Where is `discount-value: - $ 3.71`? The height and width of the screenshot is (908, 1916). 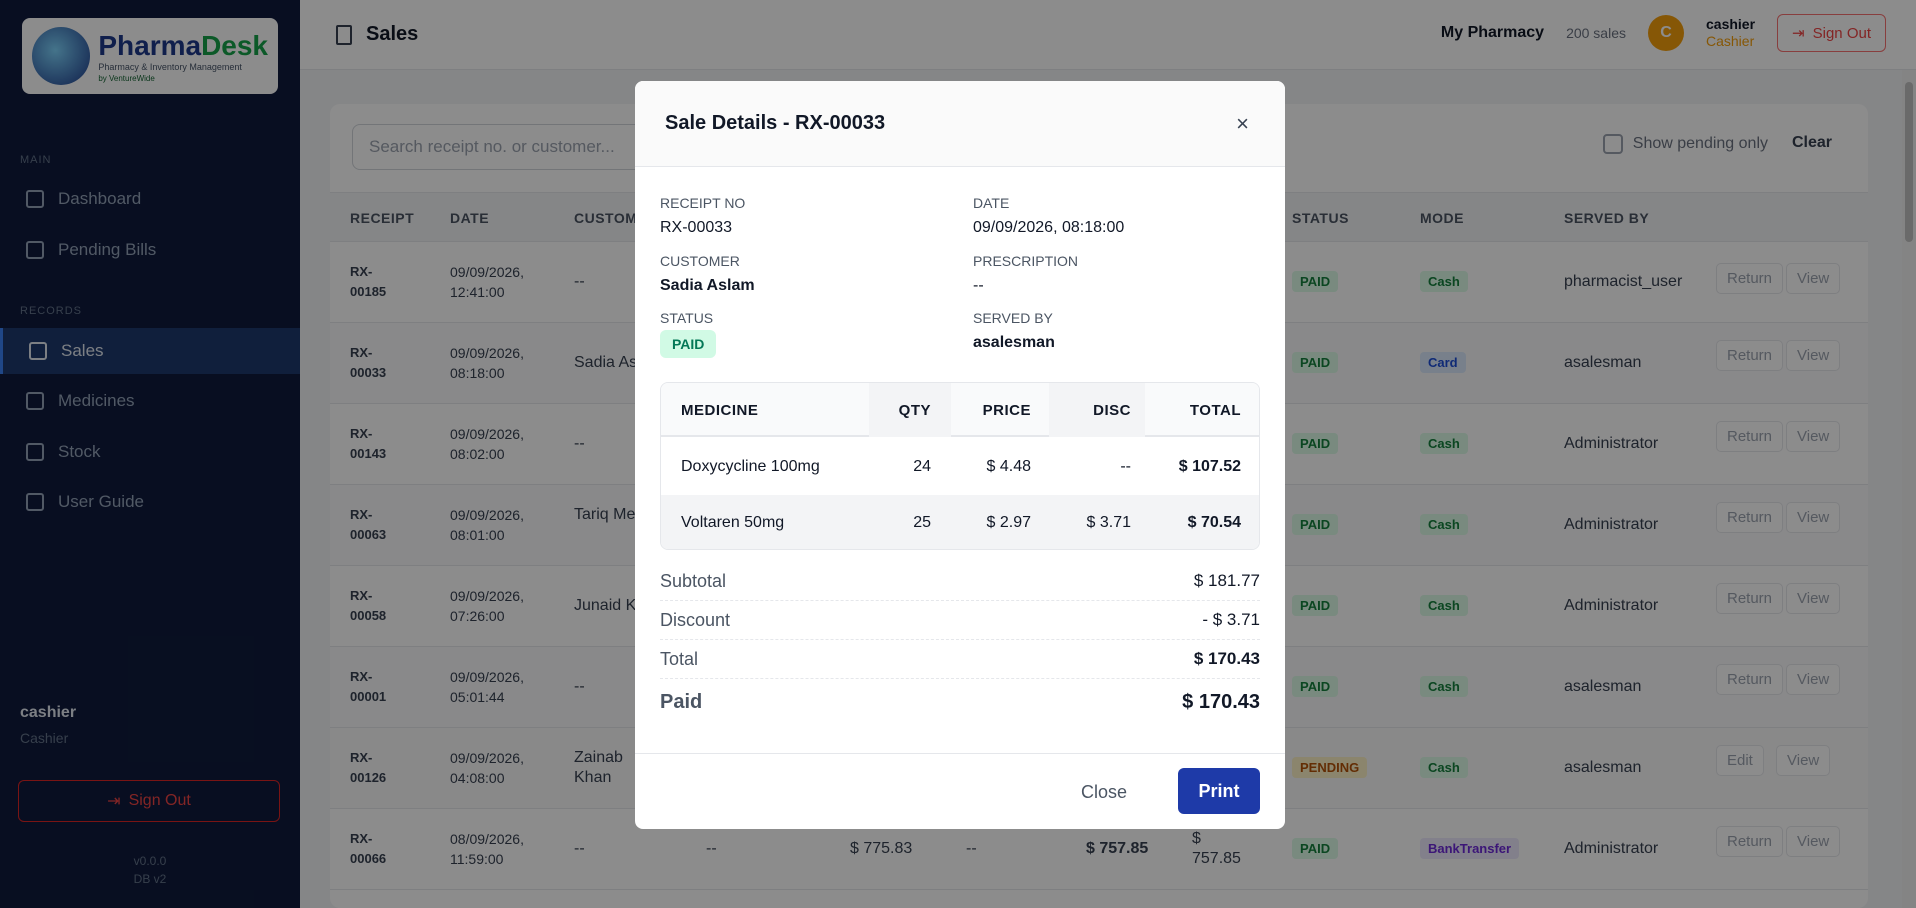
discount-value: - $ 3.71 is located at coordinates (1231, 619).